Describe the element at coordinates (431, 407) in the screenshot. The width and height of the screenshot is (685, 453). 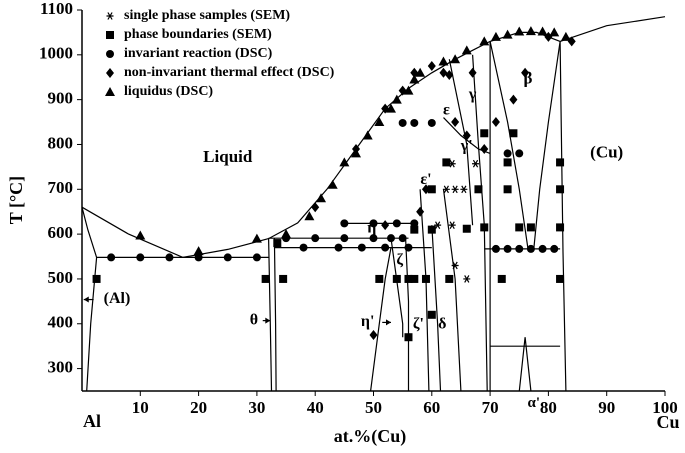
I see `x-tick-label: 60` at that location.